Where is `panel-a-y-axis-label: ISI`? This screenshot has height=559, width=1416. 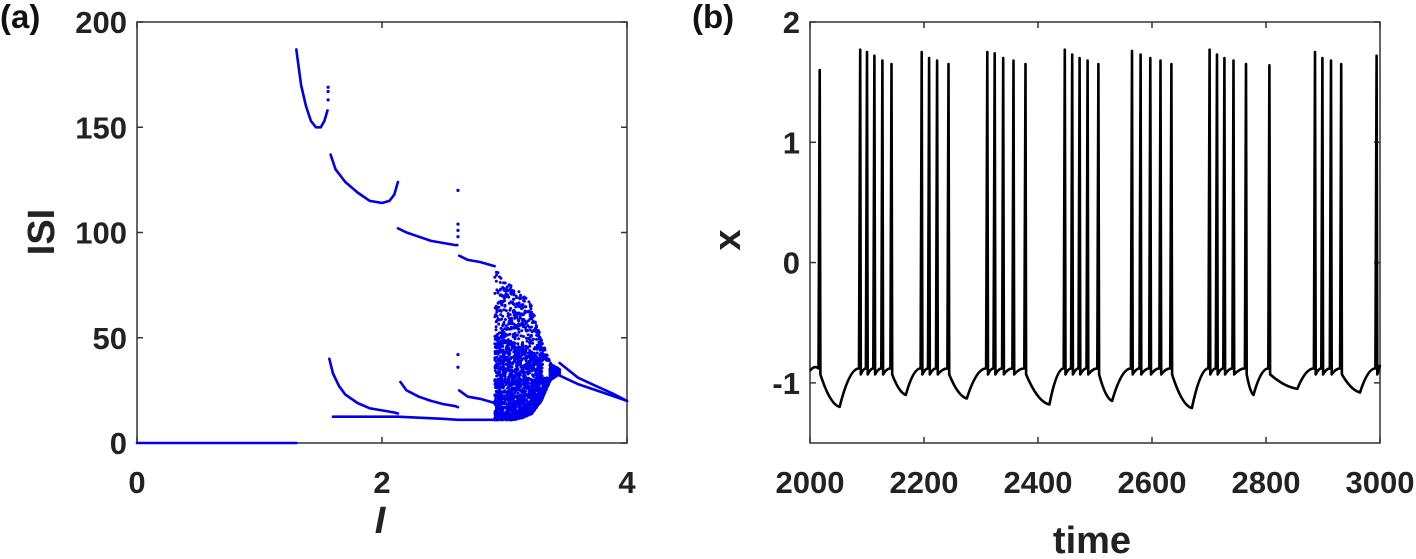 panel-a-y-axis-label: ISI is located at coordinates (42, 232).